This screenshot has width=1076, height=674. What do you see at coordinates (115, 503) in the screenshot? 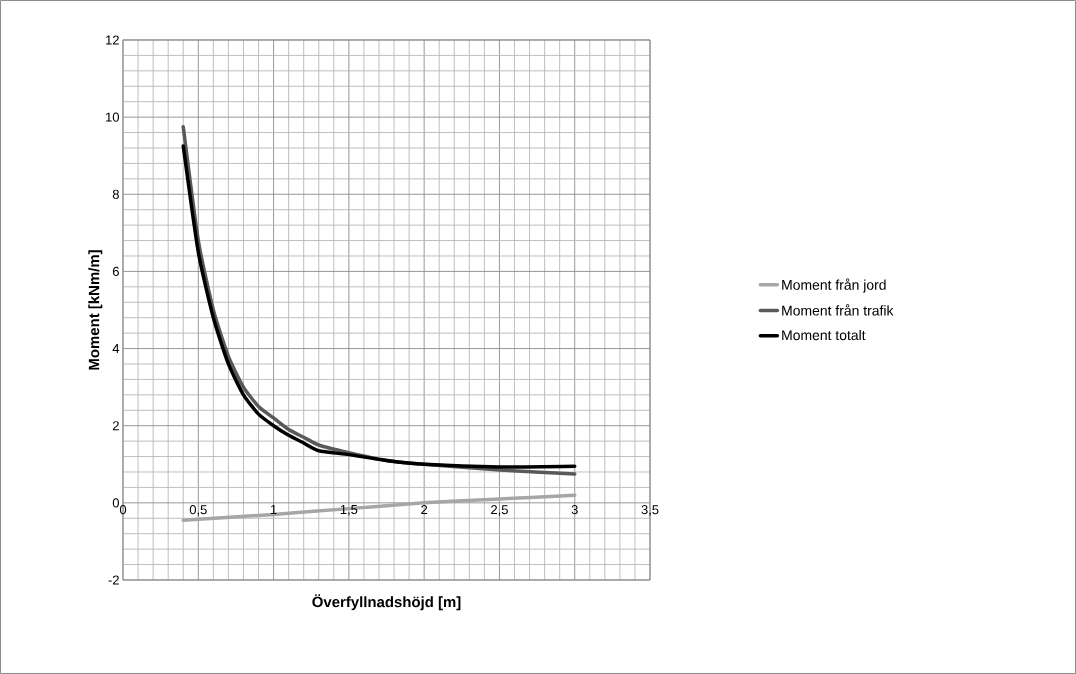
I see `y-tick-label: 0` at bounding box center [115, 503].